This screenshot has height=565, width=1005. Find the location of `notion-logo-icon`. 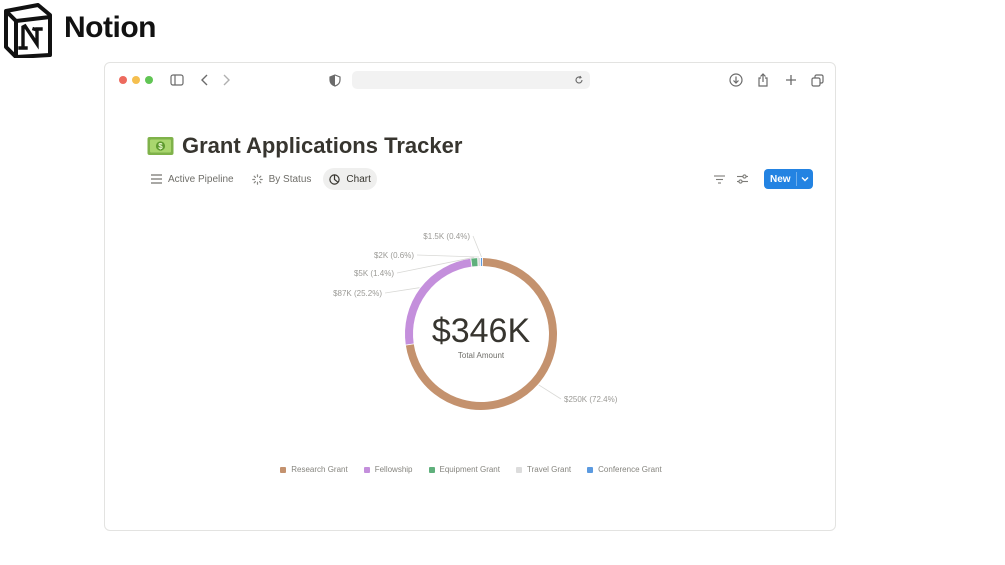

notion-logo-icon is located at coordinates (28, 30).